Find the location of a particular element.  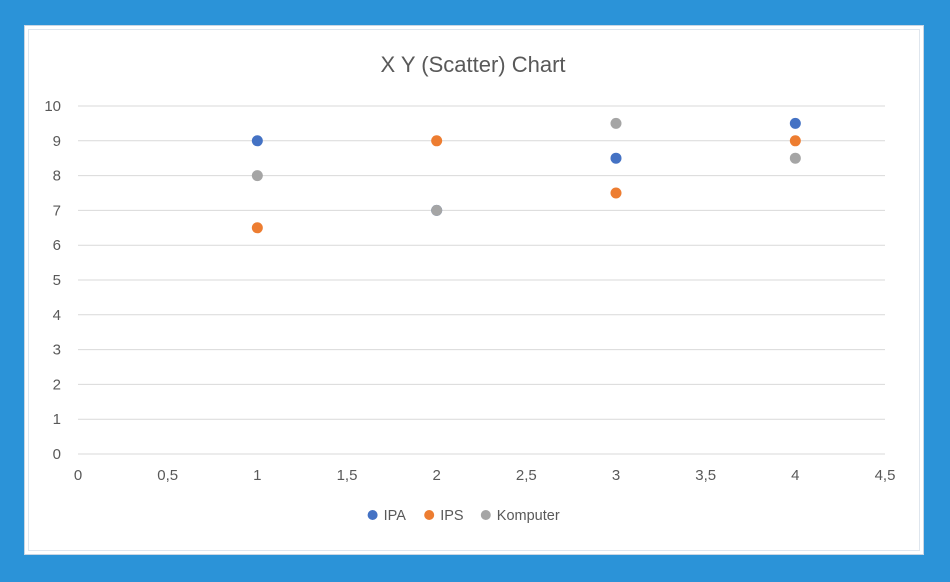

y-tick-label: 8 is located at coordinates (57, 176).